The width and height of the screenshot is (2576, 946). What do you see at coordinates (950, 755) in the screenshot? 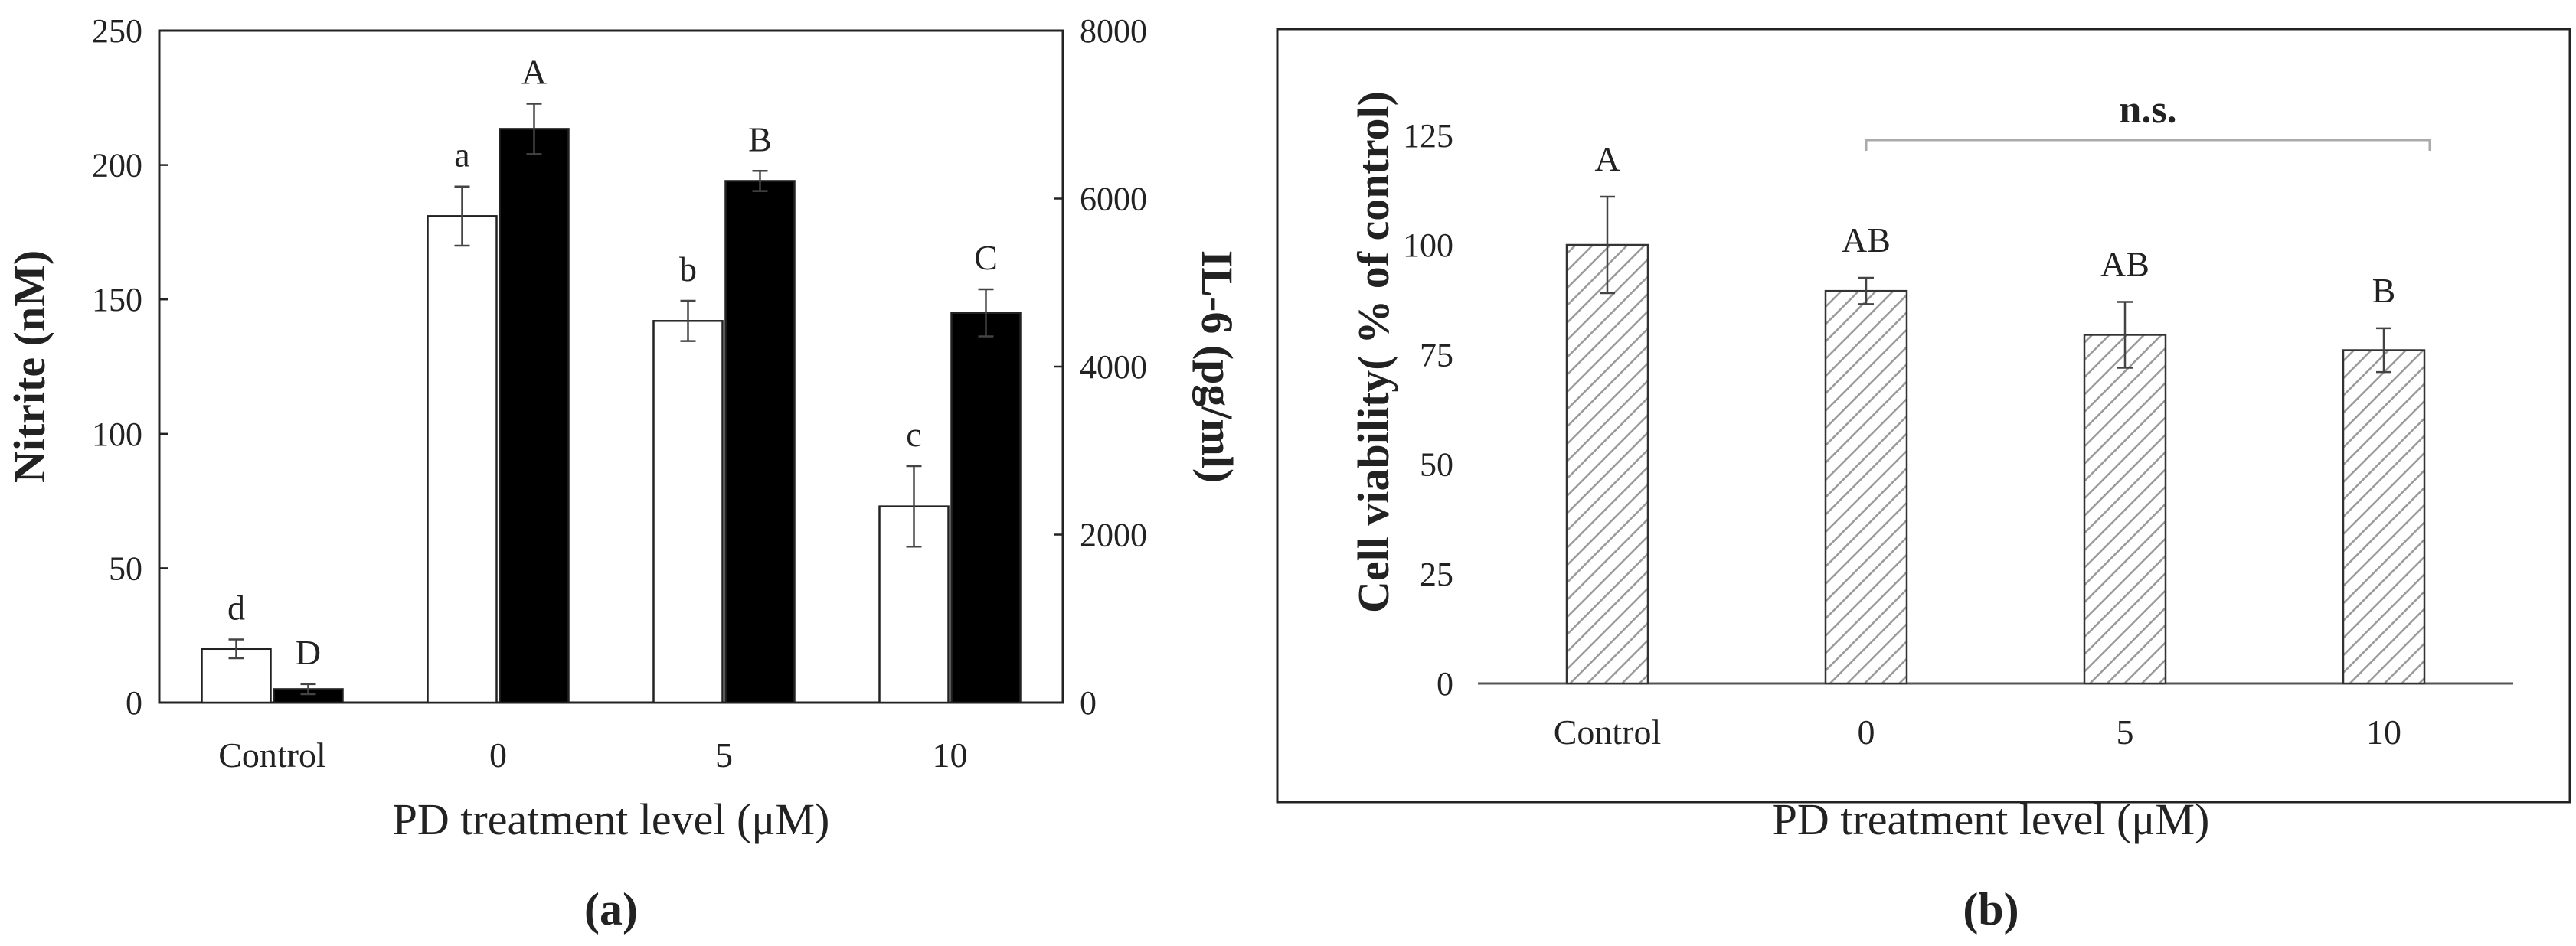
I see `chart-a-category-label: 10` at bounding box center [950, 755].